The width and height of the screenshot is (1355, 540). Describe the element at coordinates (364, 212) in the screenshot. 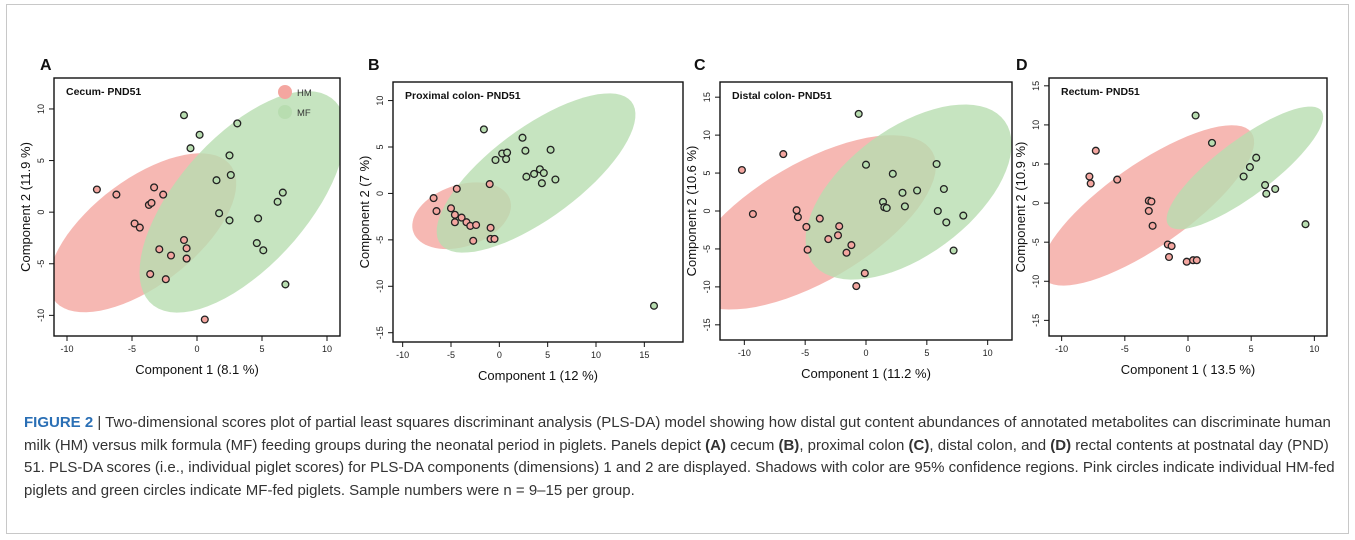

I see `y-axis-label: Component 2 (7 %)` at that location.